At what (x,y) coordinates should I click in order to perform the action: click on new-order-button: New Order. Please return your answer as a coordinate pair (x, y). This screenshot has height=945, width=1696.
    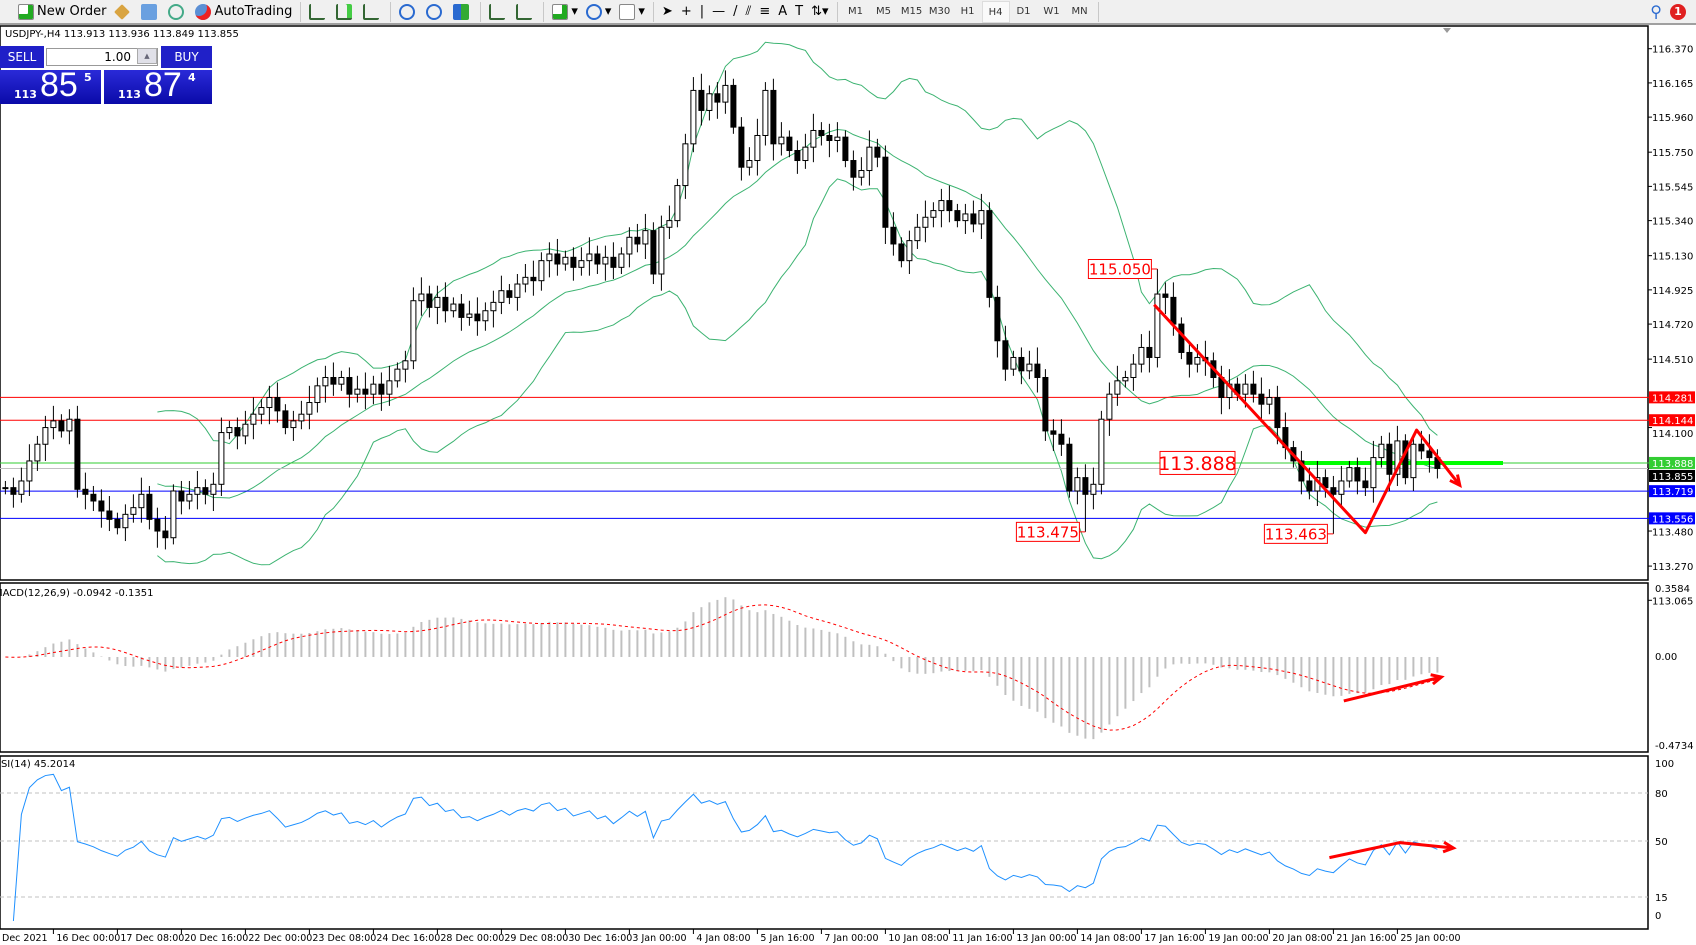
    Looking at the image, I should click on (62, 12).